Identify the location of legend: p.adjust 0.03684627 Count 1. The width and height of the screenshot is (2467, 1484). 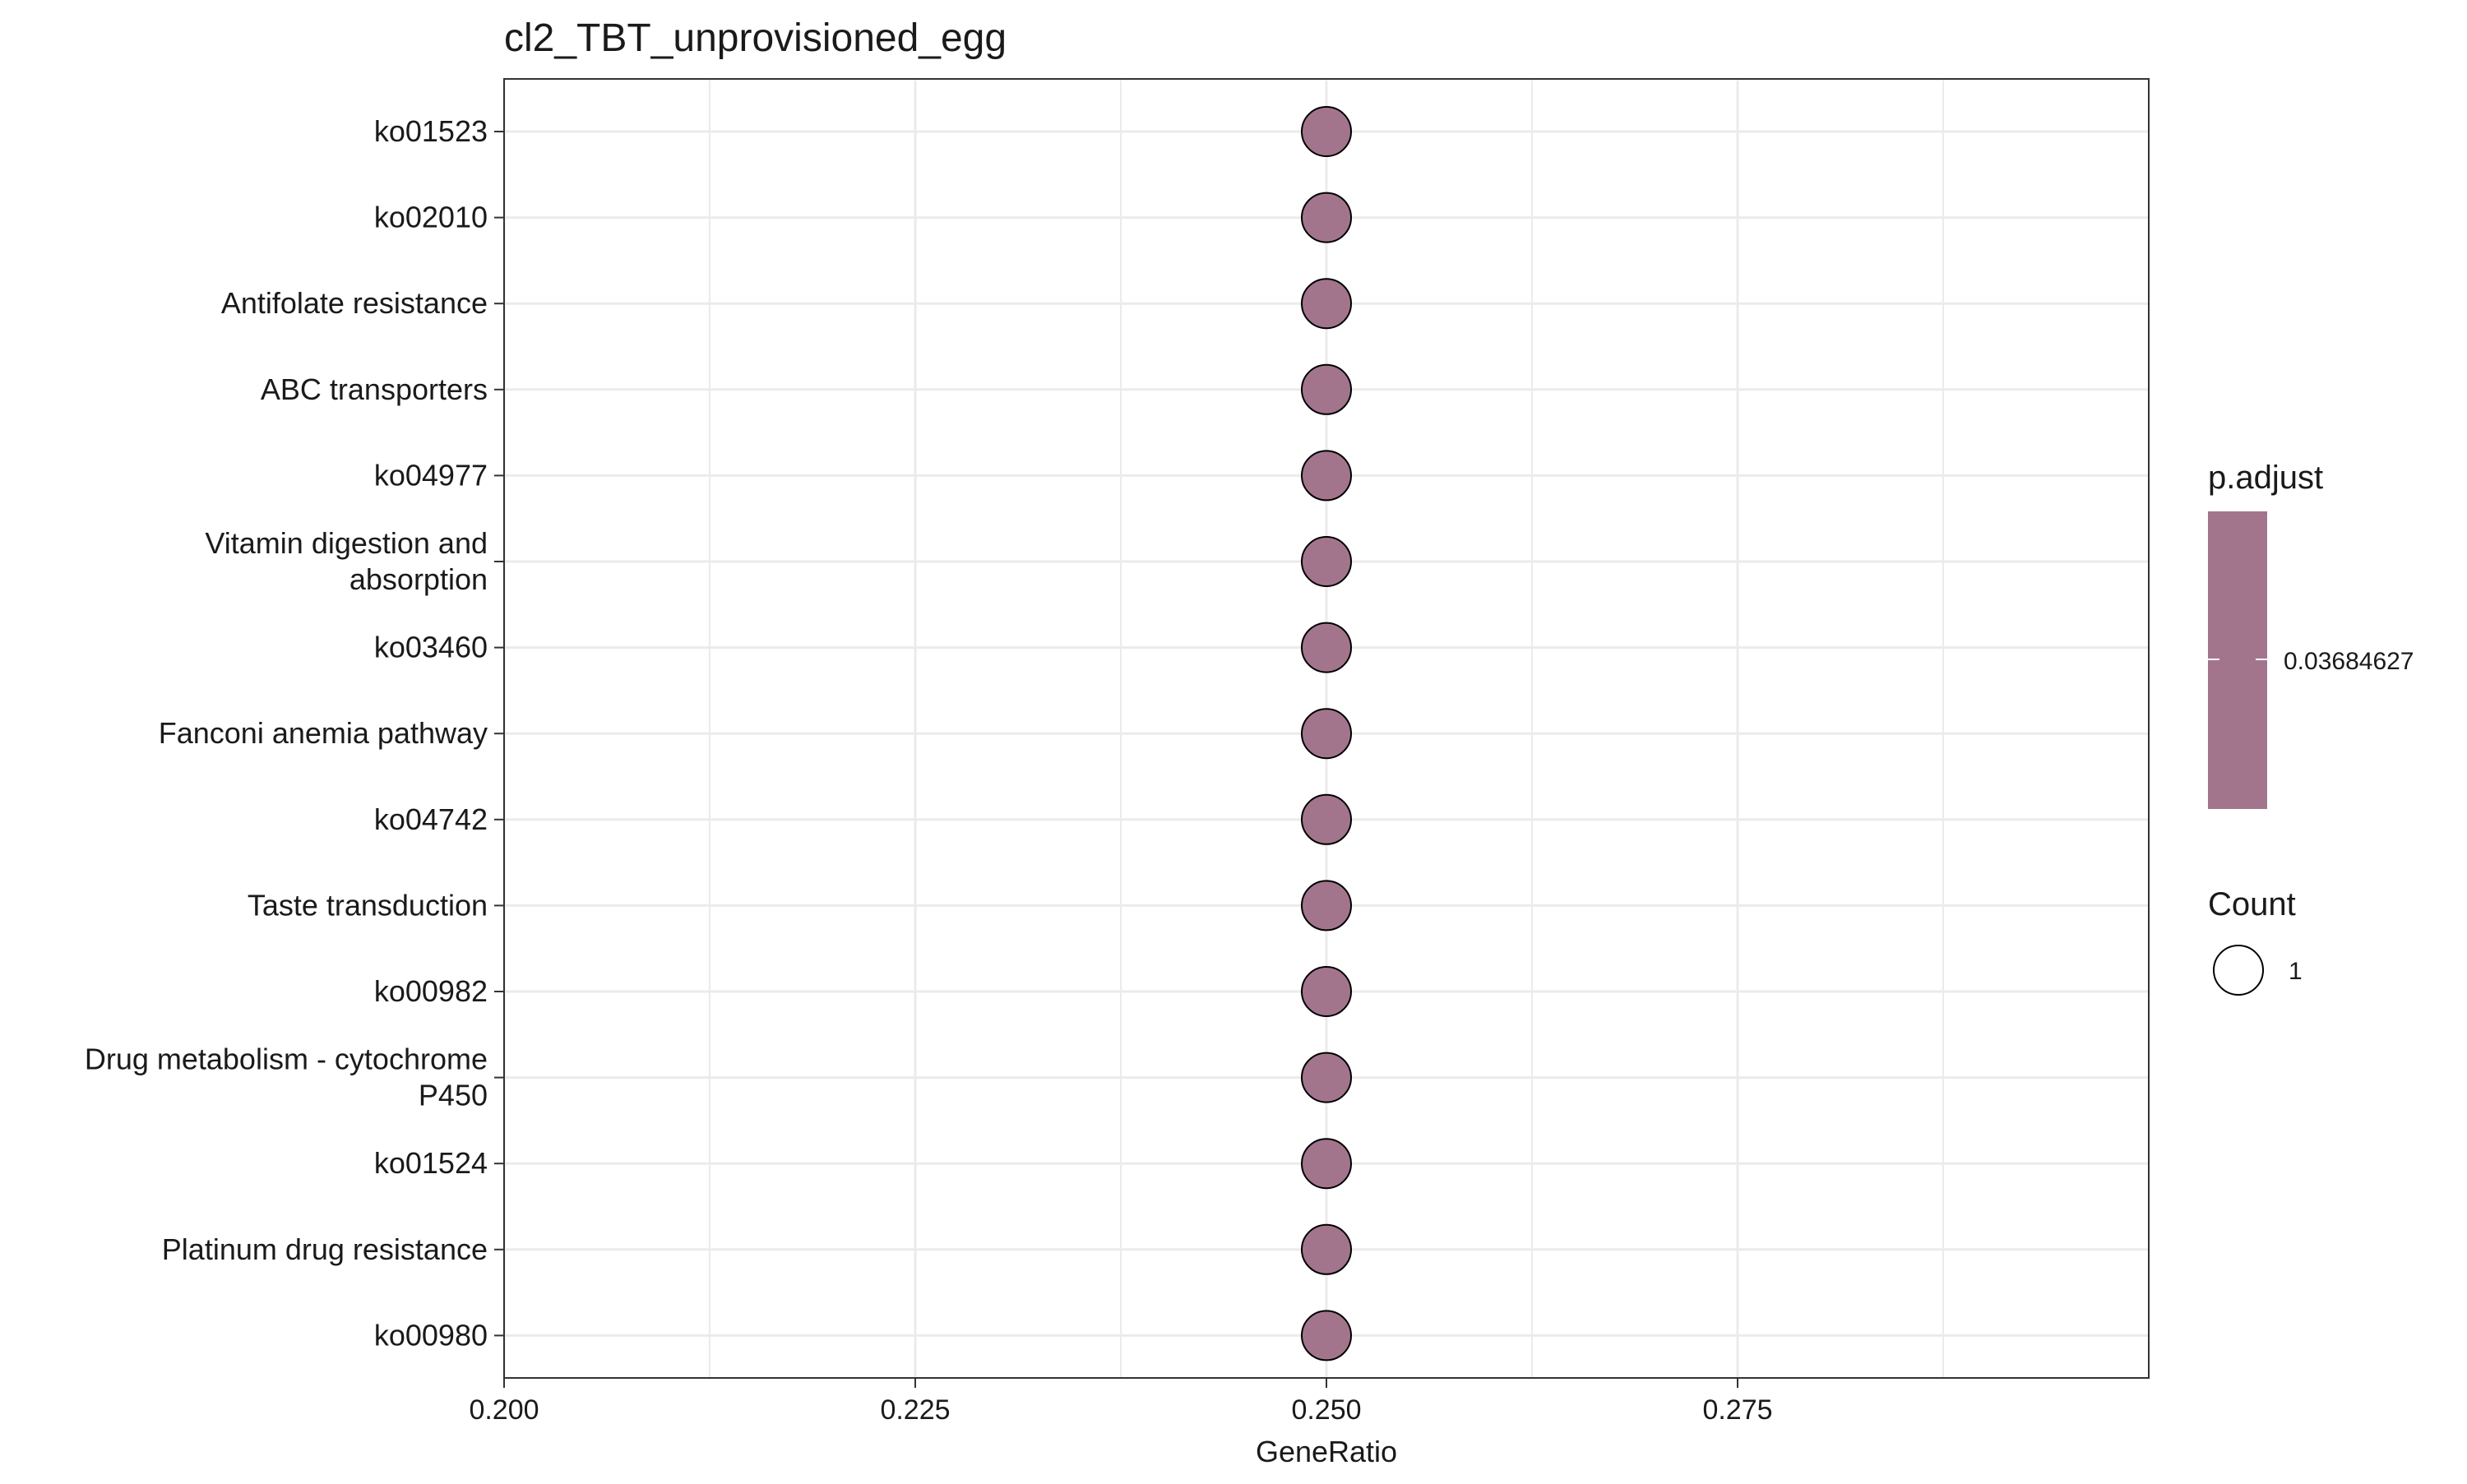
(2311, 728).